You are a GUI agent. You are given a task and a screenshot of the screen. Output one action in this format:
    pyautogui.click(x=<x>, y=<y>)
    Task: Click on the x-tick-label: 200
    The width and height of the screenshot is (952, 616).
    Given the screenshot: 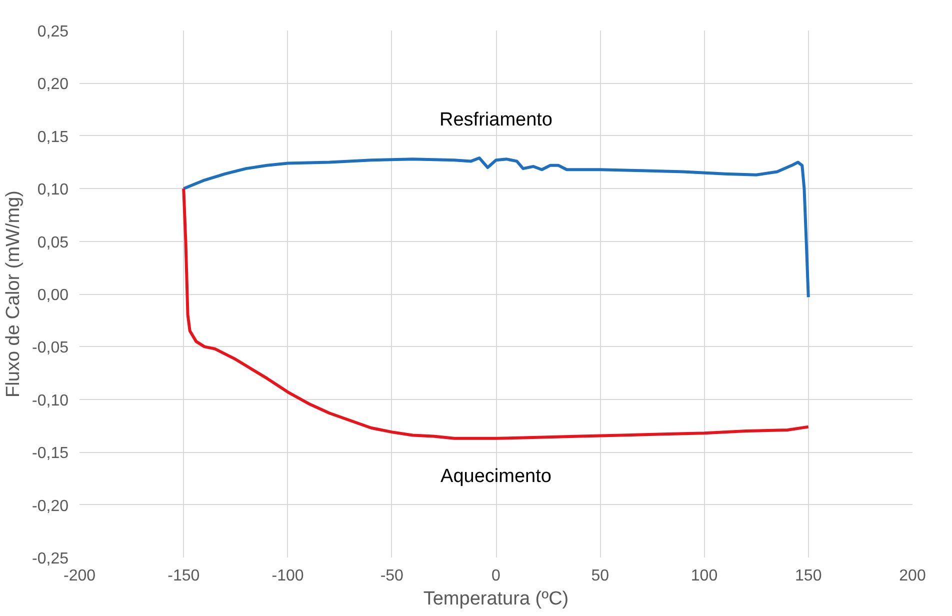 What is the action you would take?
    pyautogui.click(x=912, y=576)
    